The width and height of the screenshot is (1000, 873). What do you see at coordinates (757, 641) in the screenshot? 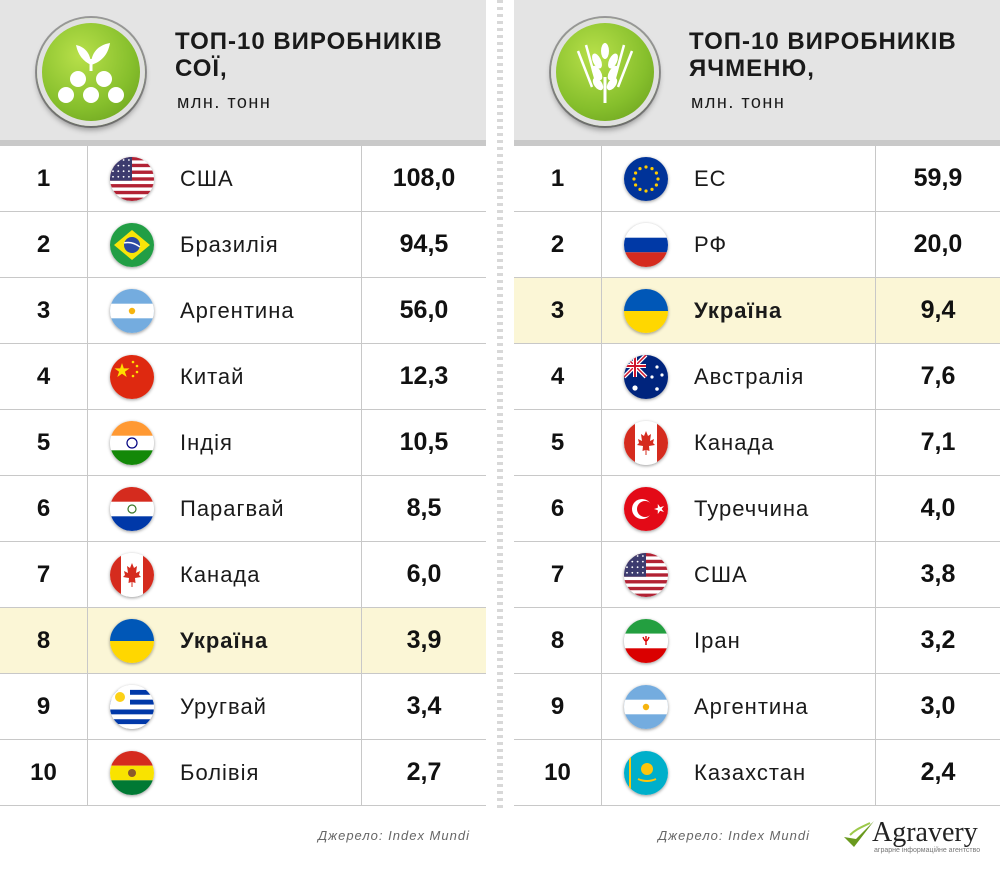
I see `table-row: 8 Іран 3,2` at bounding box center [757, 641].